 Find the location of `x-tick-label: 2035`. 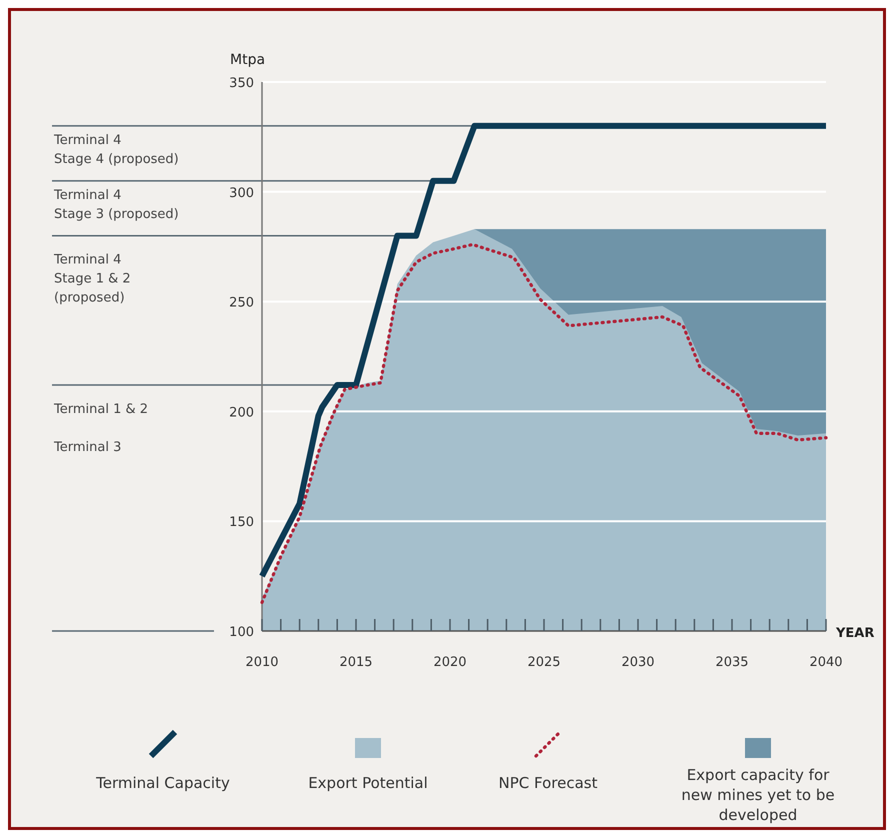

x-tick-label: 2035 is located at coordinates (732, 662).